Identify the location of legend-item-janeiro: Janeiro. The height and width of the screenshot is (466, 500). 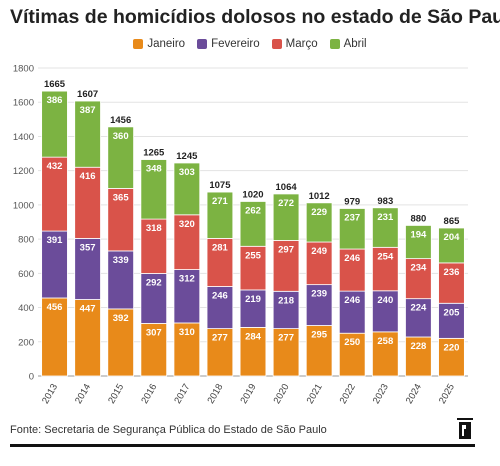
(159, 44).